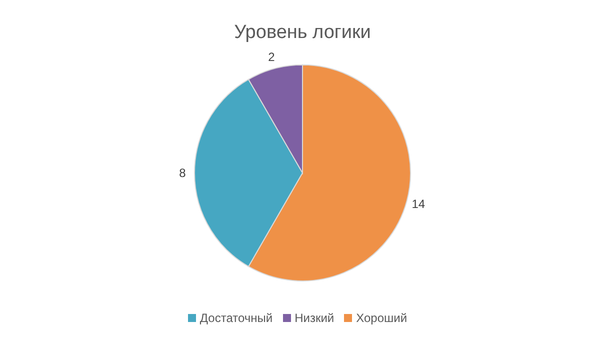 This screenshot has width=605, height=340. What do you see at coordinates (382, 318) in the screenshot?
I see `legend-label: Хороший` at bounding box center [382, 318].